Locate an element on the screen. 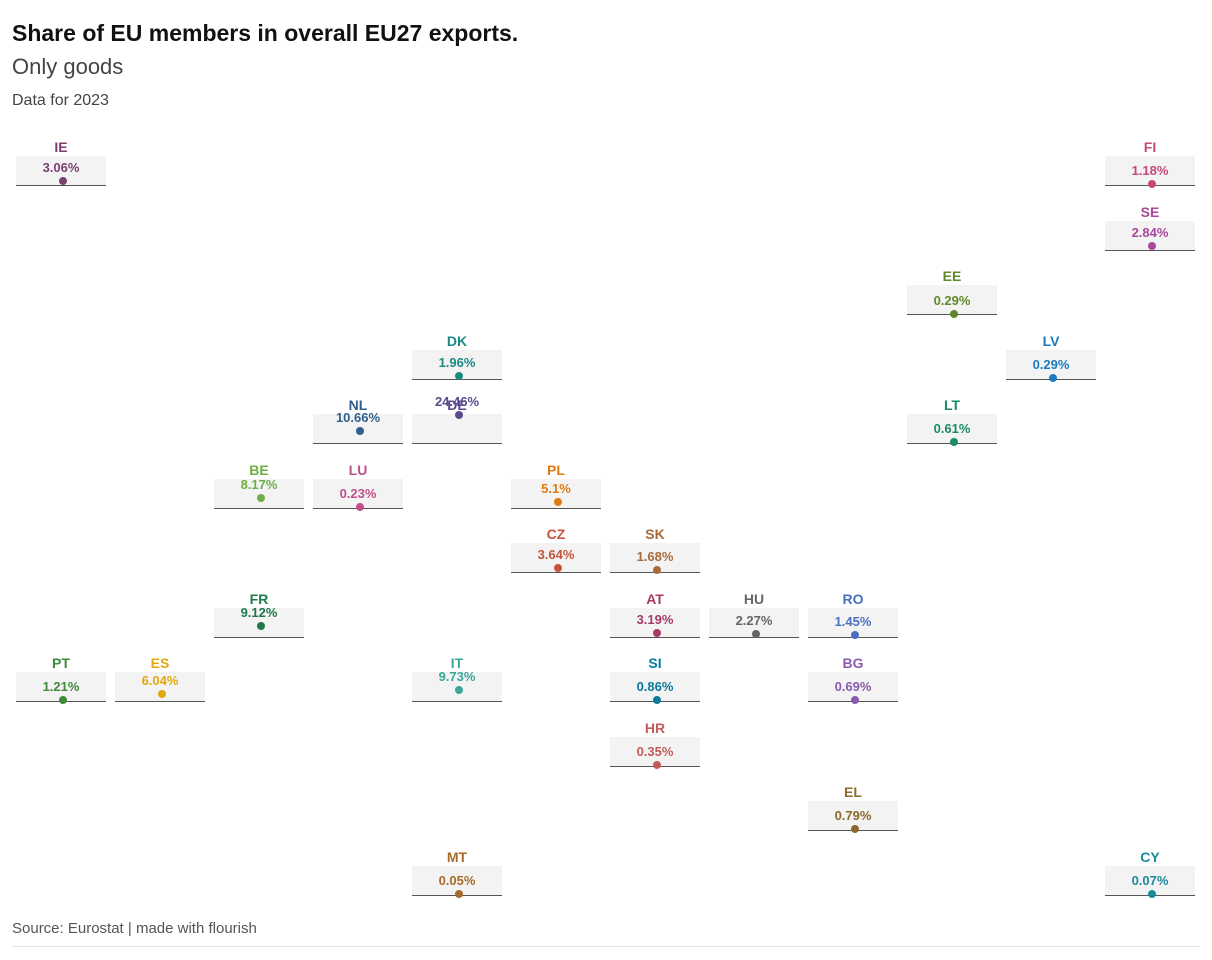 The height and width of the screenshot is (960, 1212). country-code-label: EL is located at coordinates (853, 792).